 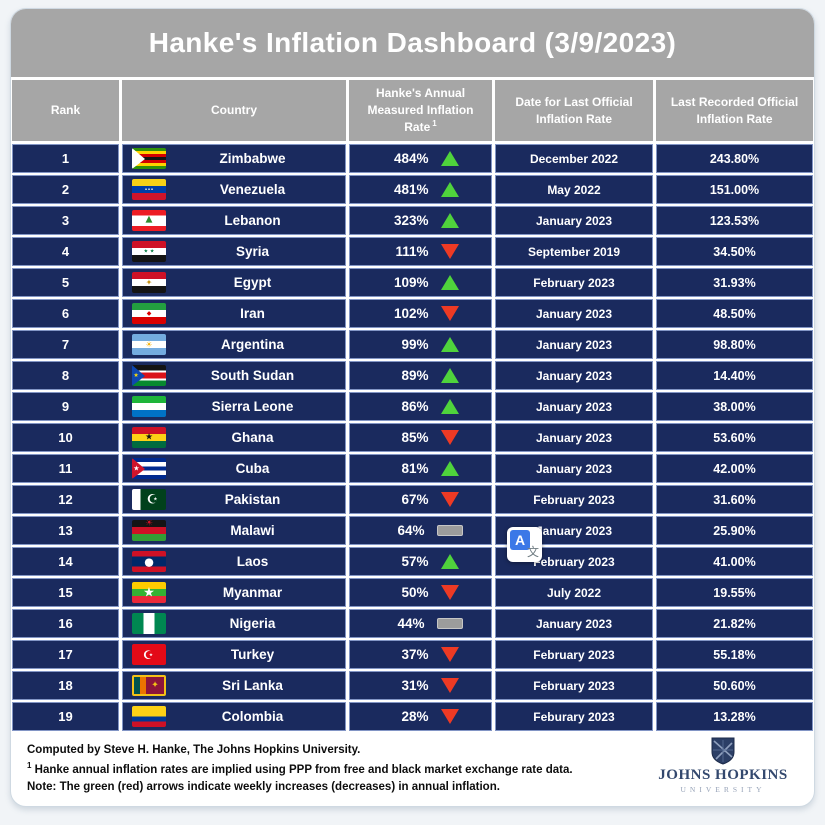 What do you see at coordinates (411, 158) in the screenshot?
I see `hanke-rate-value: 484%` at bounding box center [411, 158].